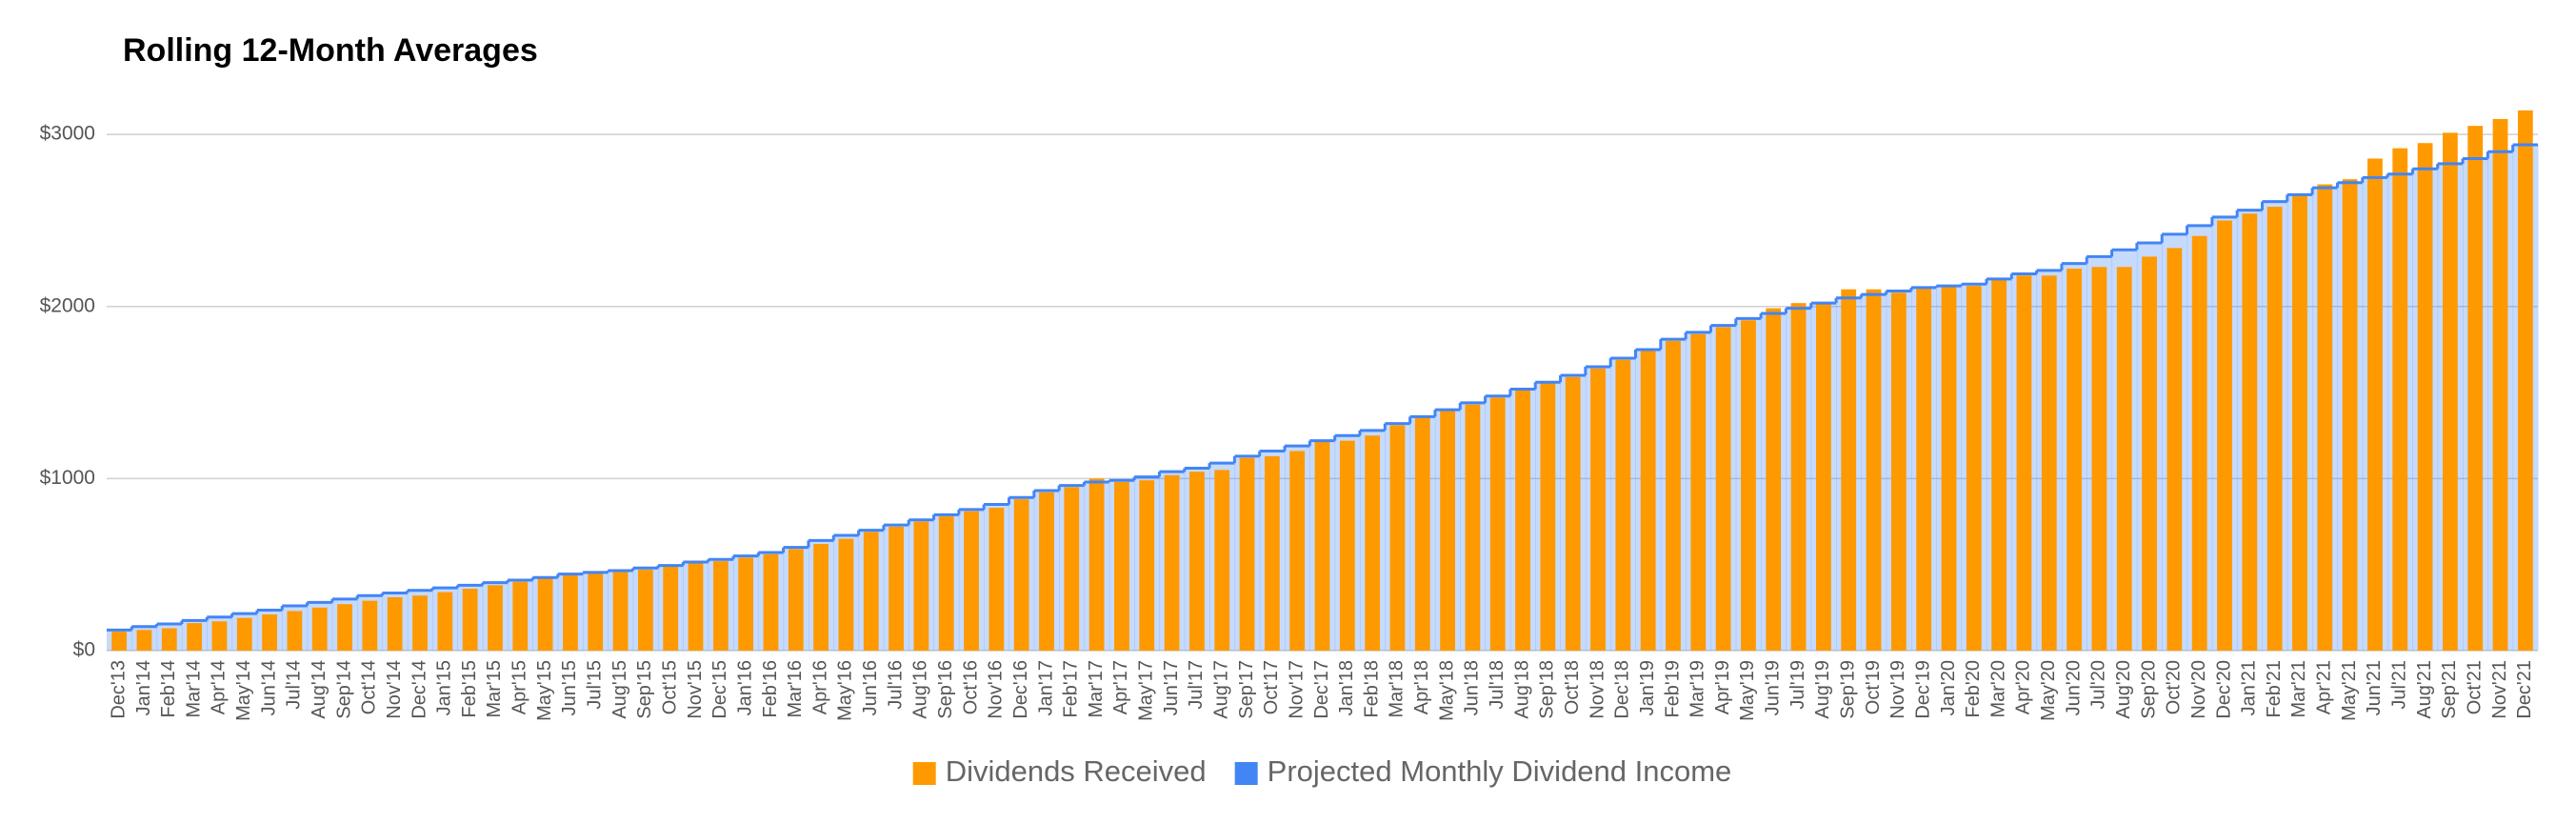 The image size is (2576, 824). What do you see at coordinates (67, 134) in the screenshot?
I see `y-tick-label: $3000` at bounding box center [67, 134].